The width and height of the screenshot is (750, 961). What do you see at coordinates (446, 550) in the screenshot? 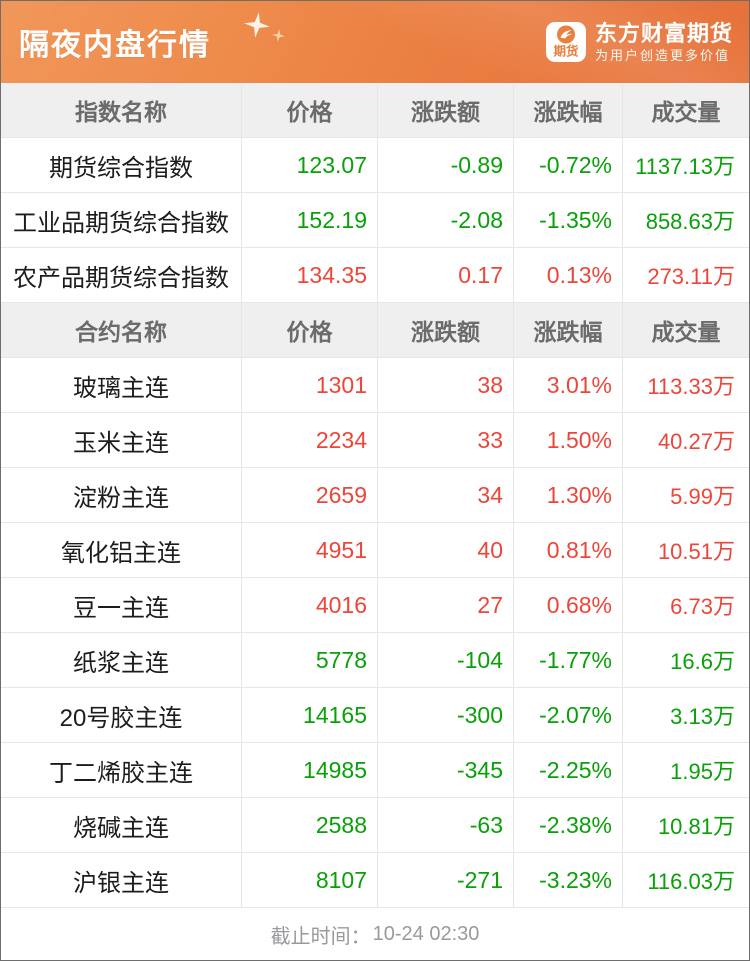
I see `change-cell: 40` at bounding box center [446, 550].